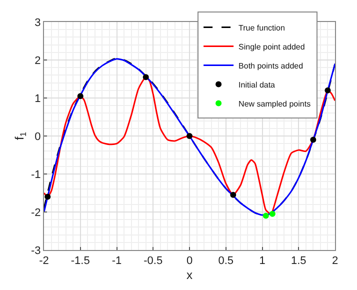 The width and height of the screenshot is (357, 290). Describe the element at coordinates (80, 261) in the screenshot. I see `x-tick-label: -1.5` at that location.